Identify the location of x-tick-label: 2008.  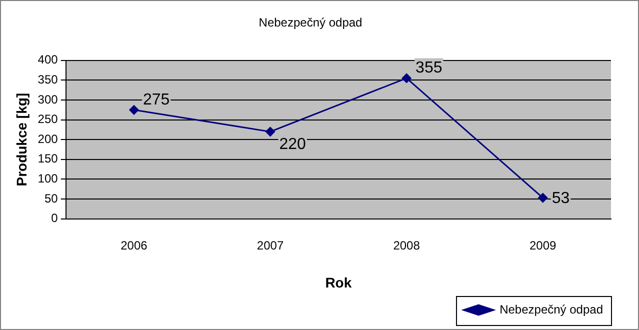
(406, 245).